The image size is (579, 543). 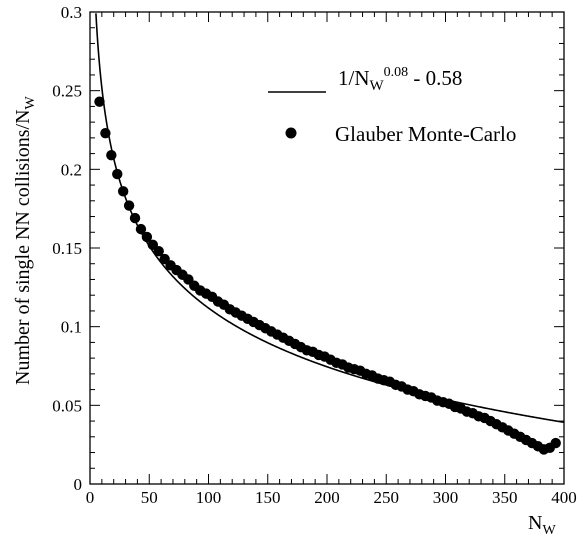 What do you see at coordinates (392, 105) in the screenshot?
I see `legend: 1/NW0.08 - 0.58 Glauber Monte-Carlo` at bounding box center [392, 105].